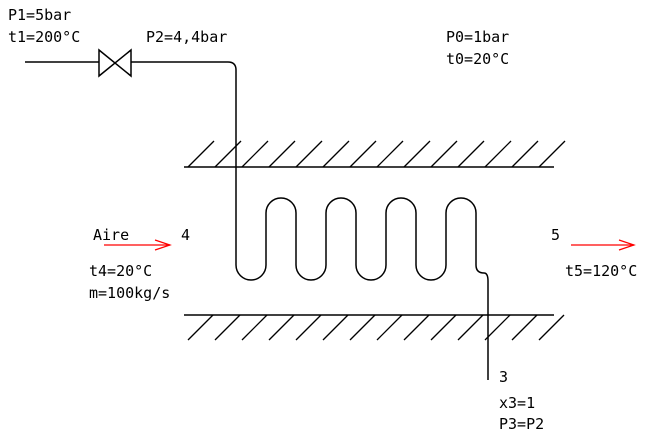  I want to click on p3-label: P3=P2, so click(521, 424).